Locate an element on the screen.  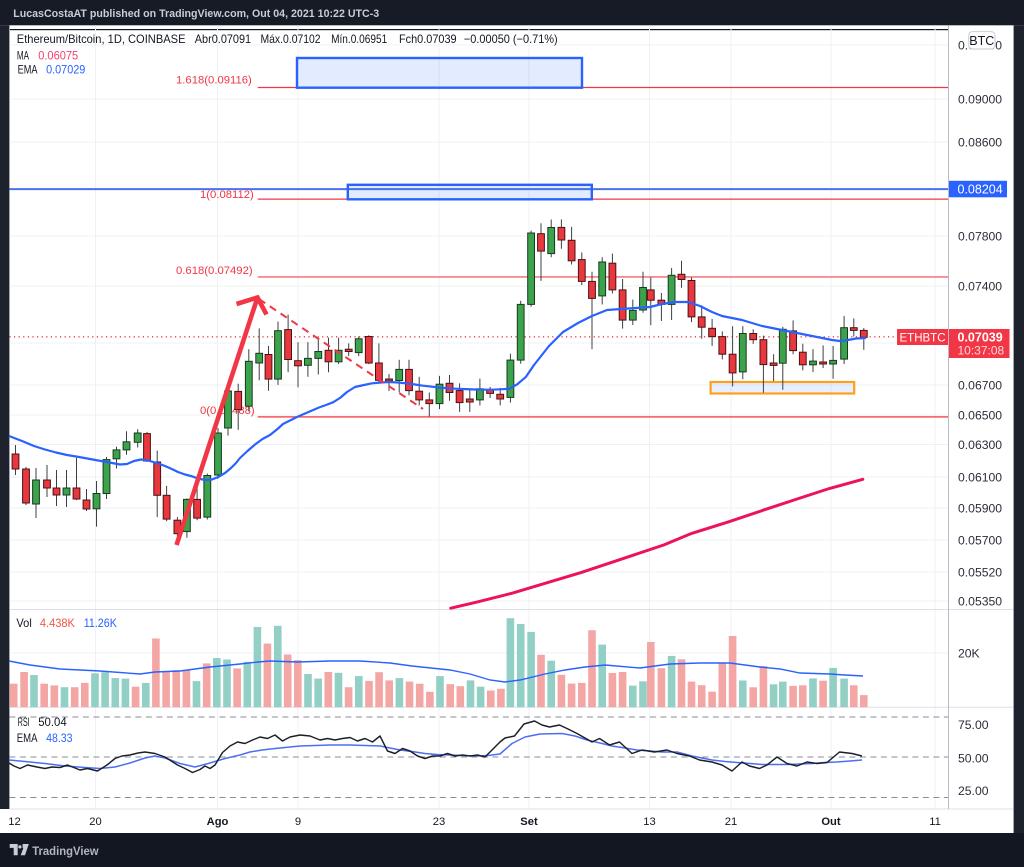
svg-text: Ethereum/Bitcoin, 1D, COINBASE is located at coordinates (101, 39).